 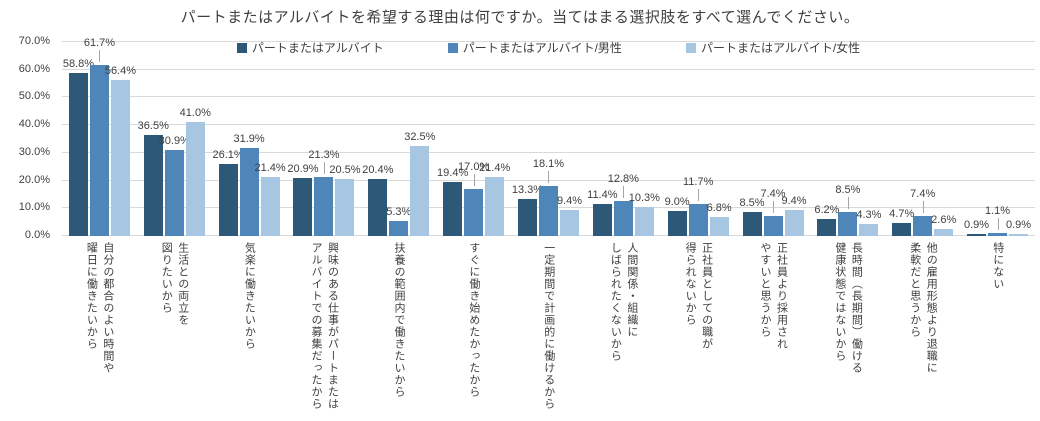 What do you see at coordinates (34, 124) in the screenshot?
I see `y-tick-label: 40.0%` at bounding box center [34, 124].